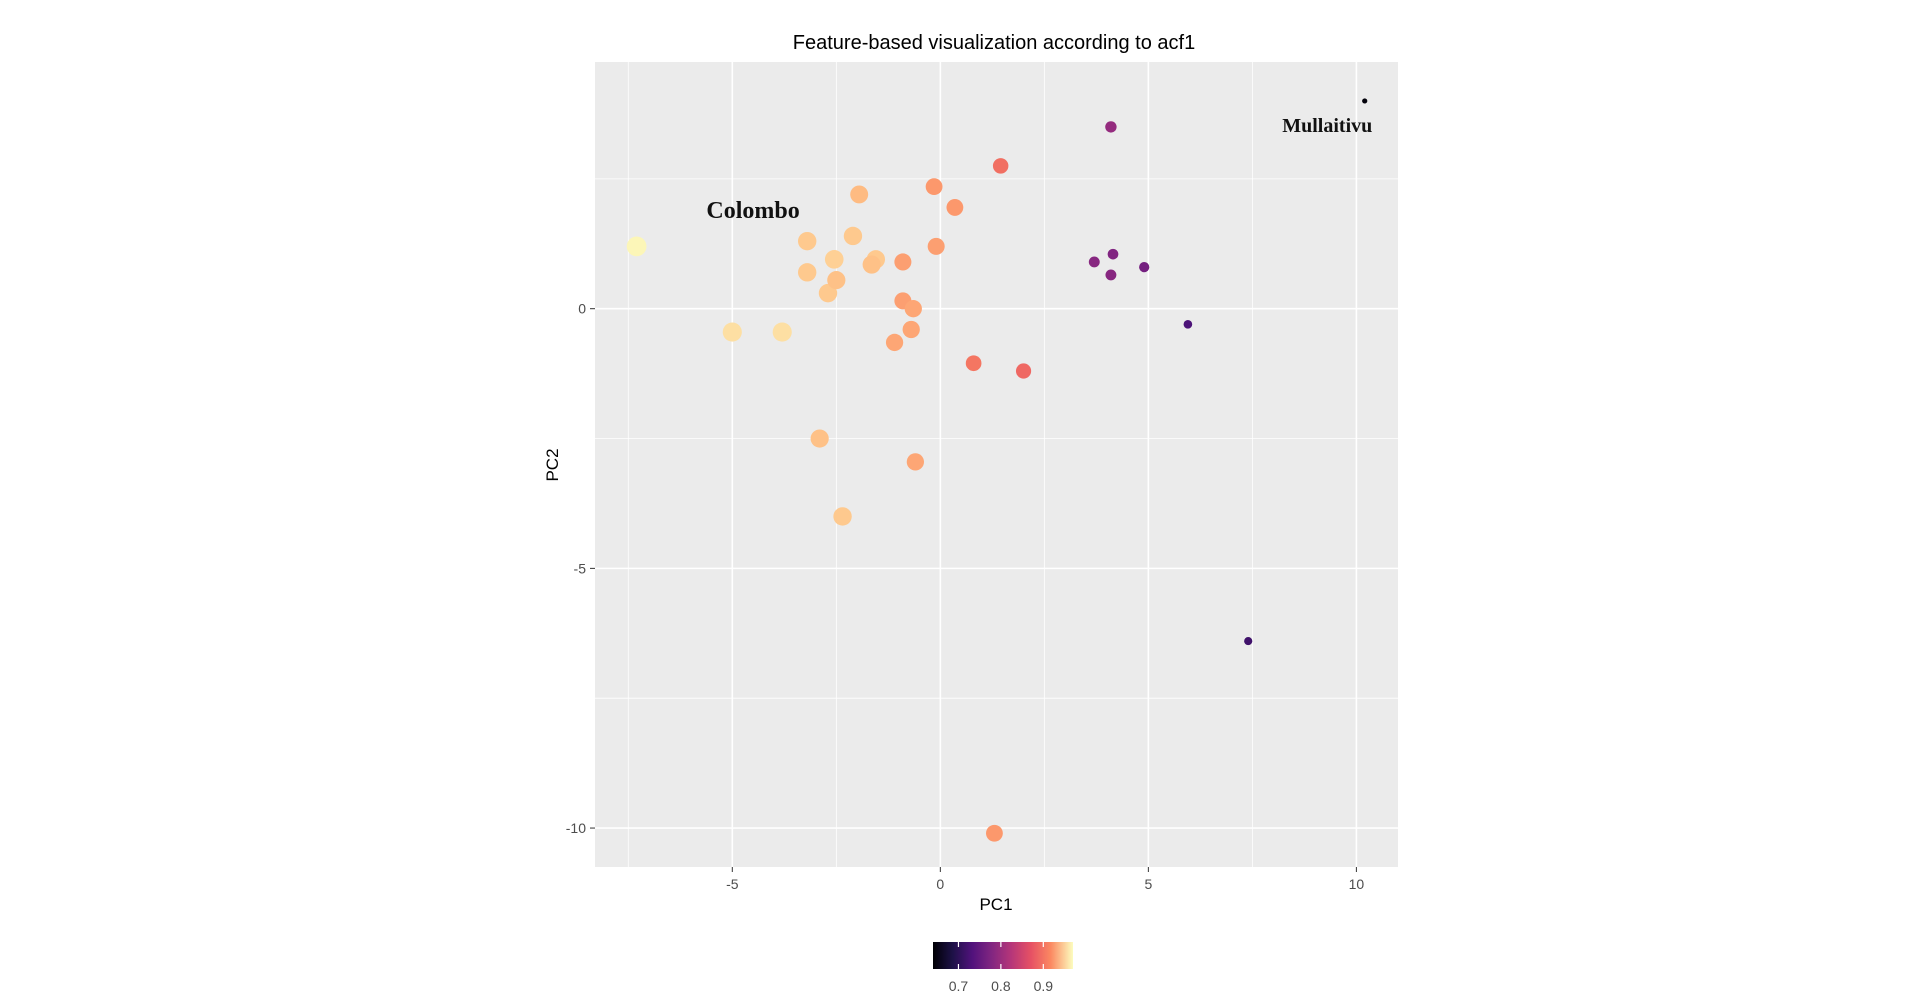 The width and height of the screenshot is (1920, 1000). What do you see at coordinates (576, 828) in the screenshot?
I see `y-tick-label: -10` at bounding box center [576, 828].